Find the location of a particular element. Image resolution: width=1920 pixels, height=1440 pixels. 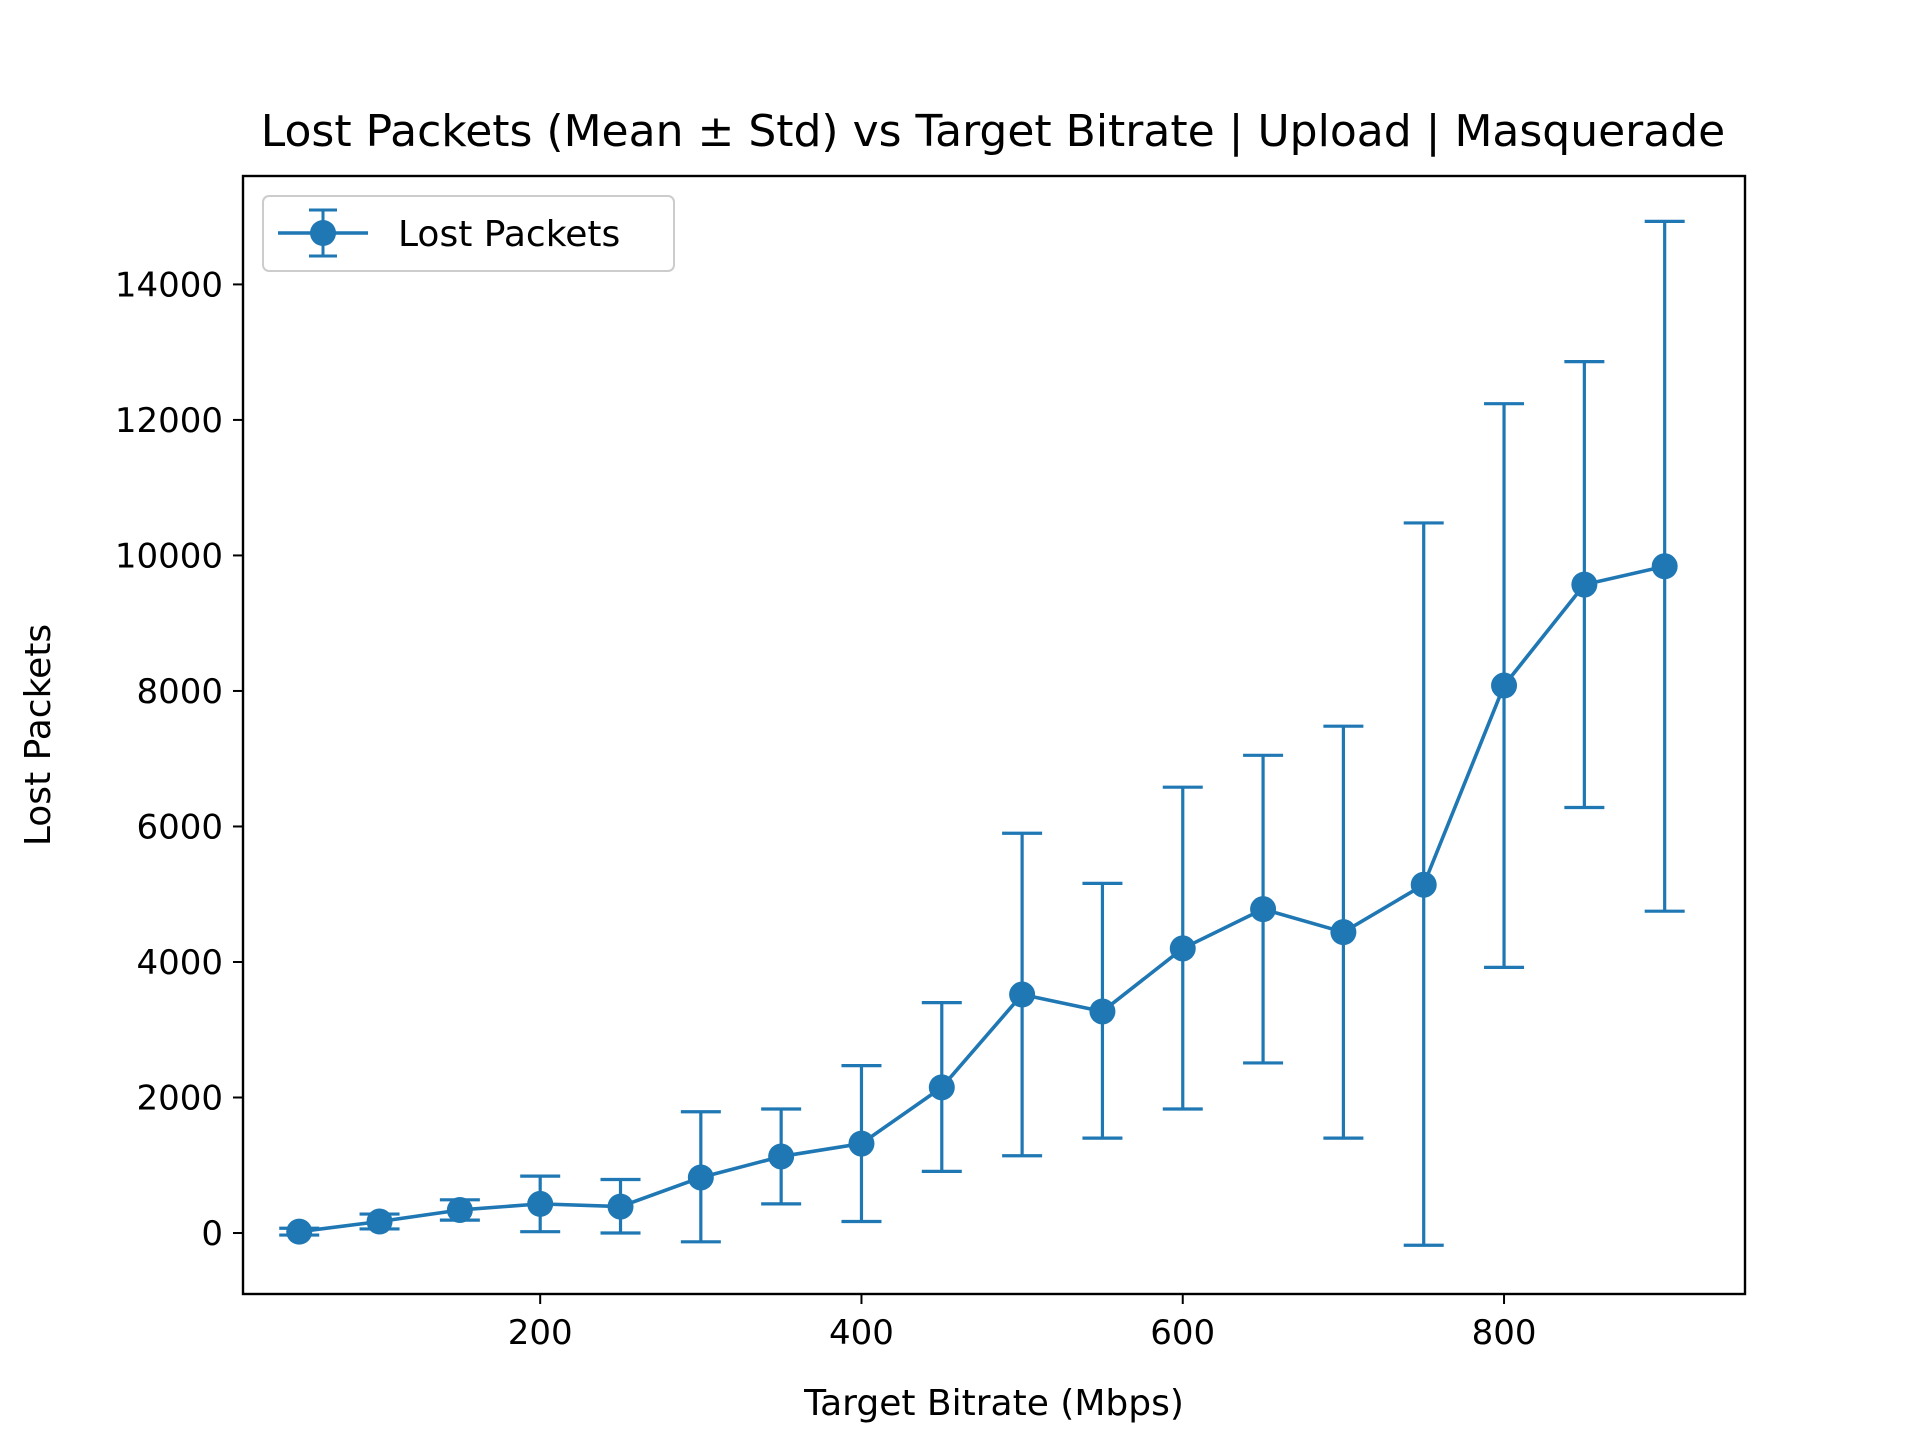

y-axis-label: Lost Packets is located at coordinates (38, 735).